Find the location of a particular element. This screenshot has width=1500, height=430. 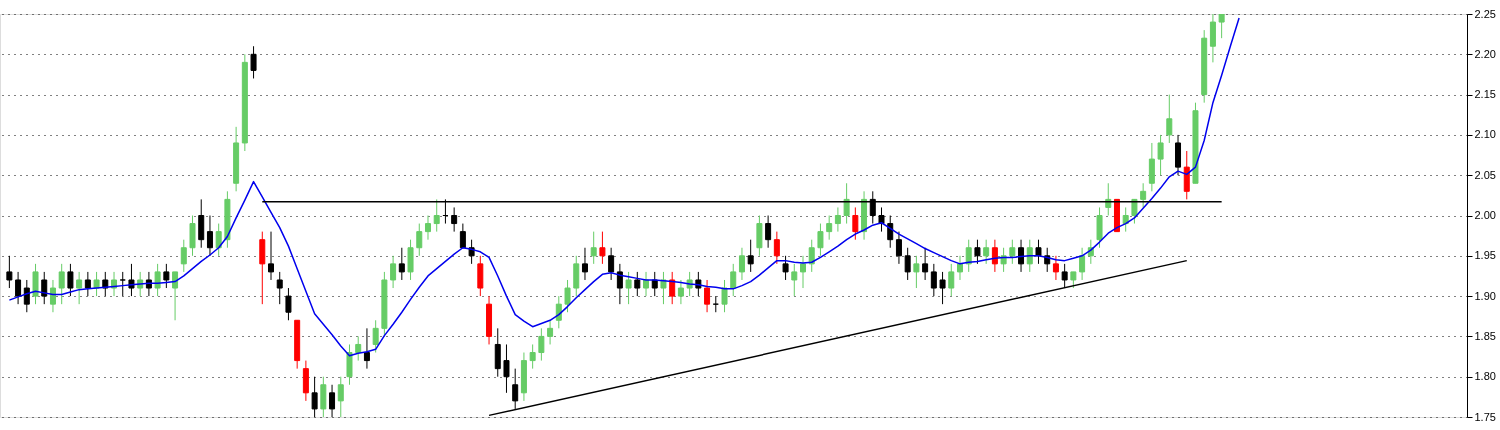

y-tick-label: 1.95 is located at coordinates (1485, 255).